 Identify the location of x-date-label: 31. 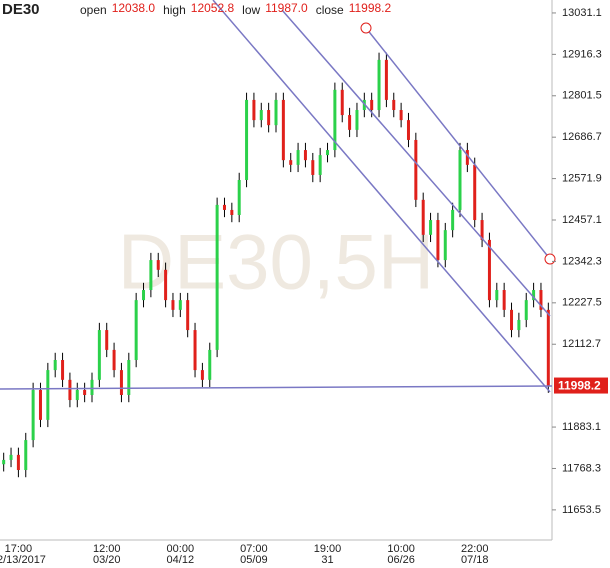
(327, 560).